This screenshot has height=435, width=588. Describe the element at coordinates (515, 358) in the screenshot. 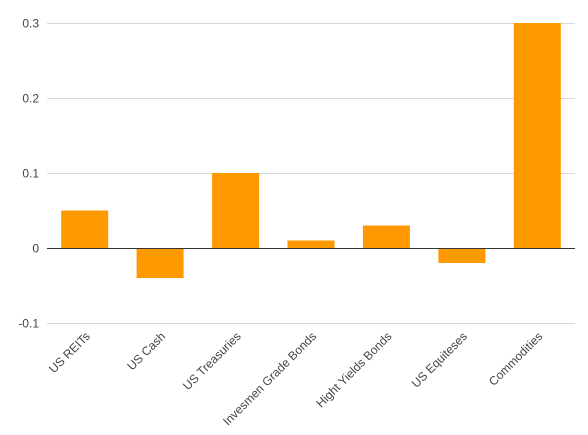

I see `x-tick-label: Commodities` at that location.